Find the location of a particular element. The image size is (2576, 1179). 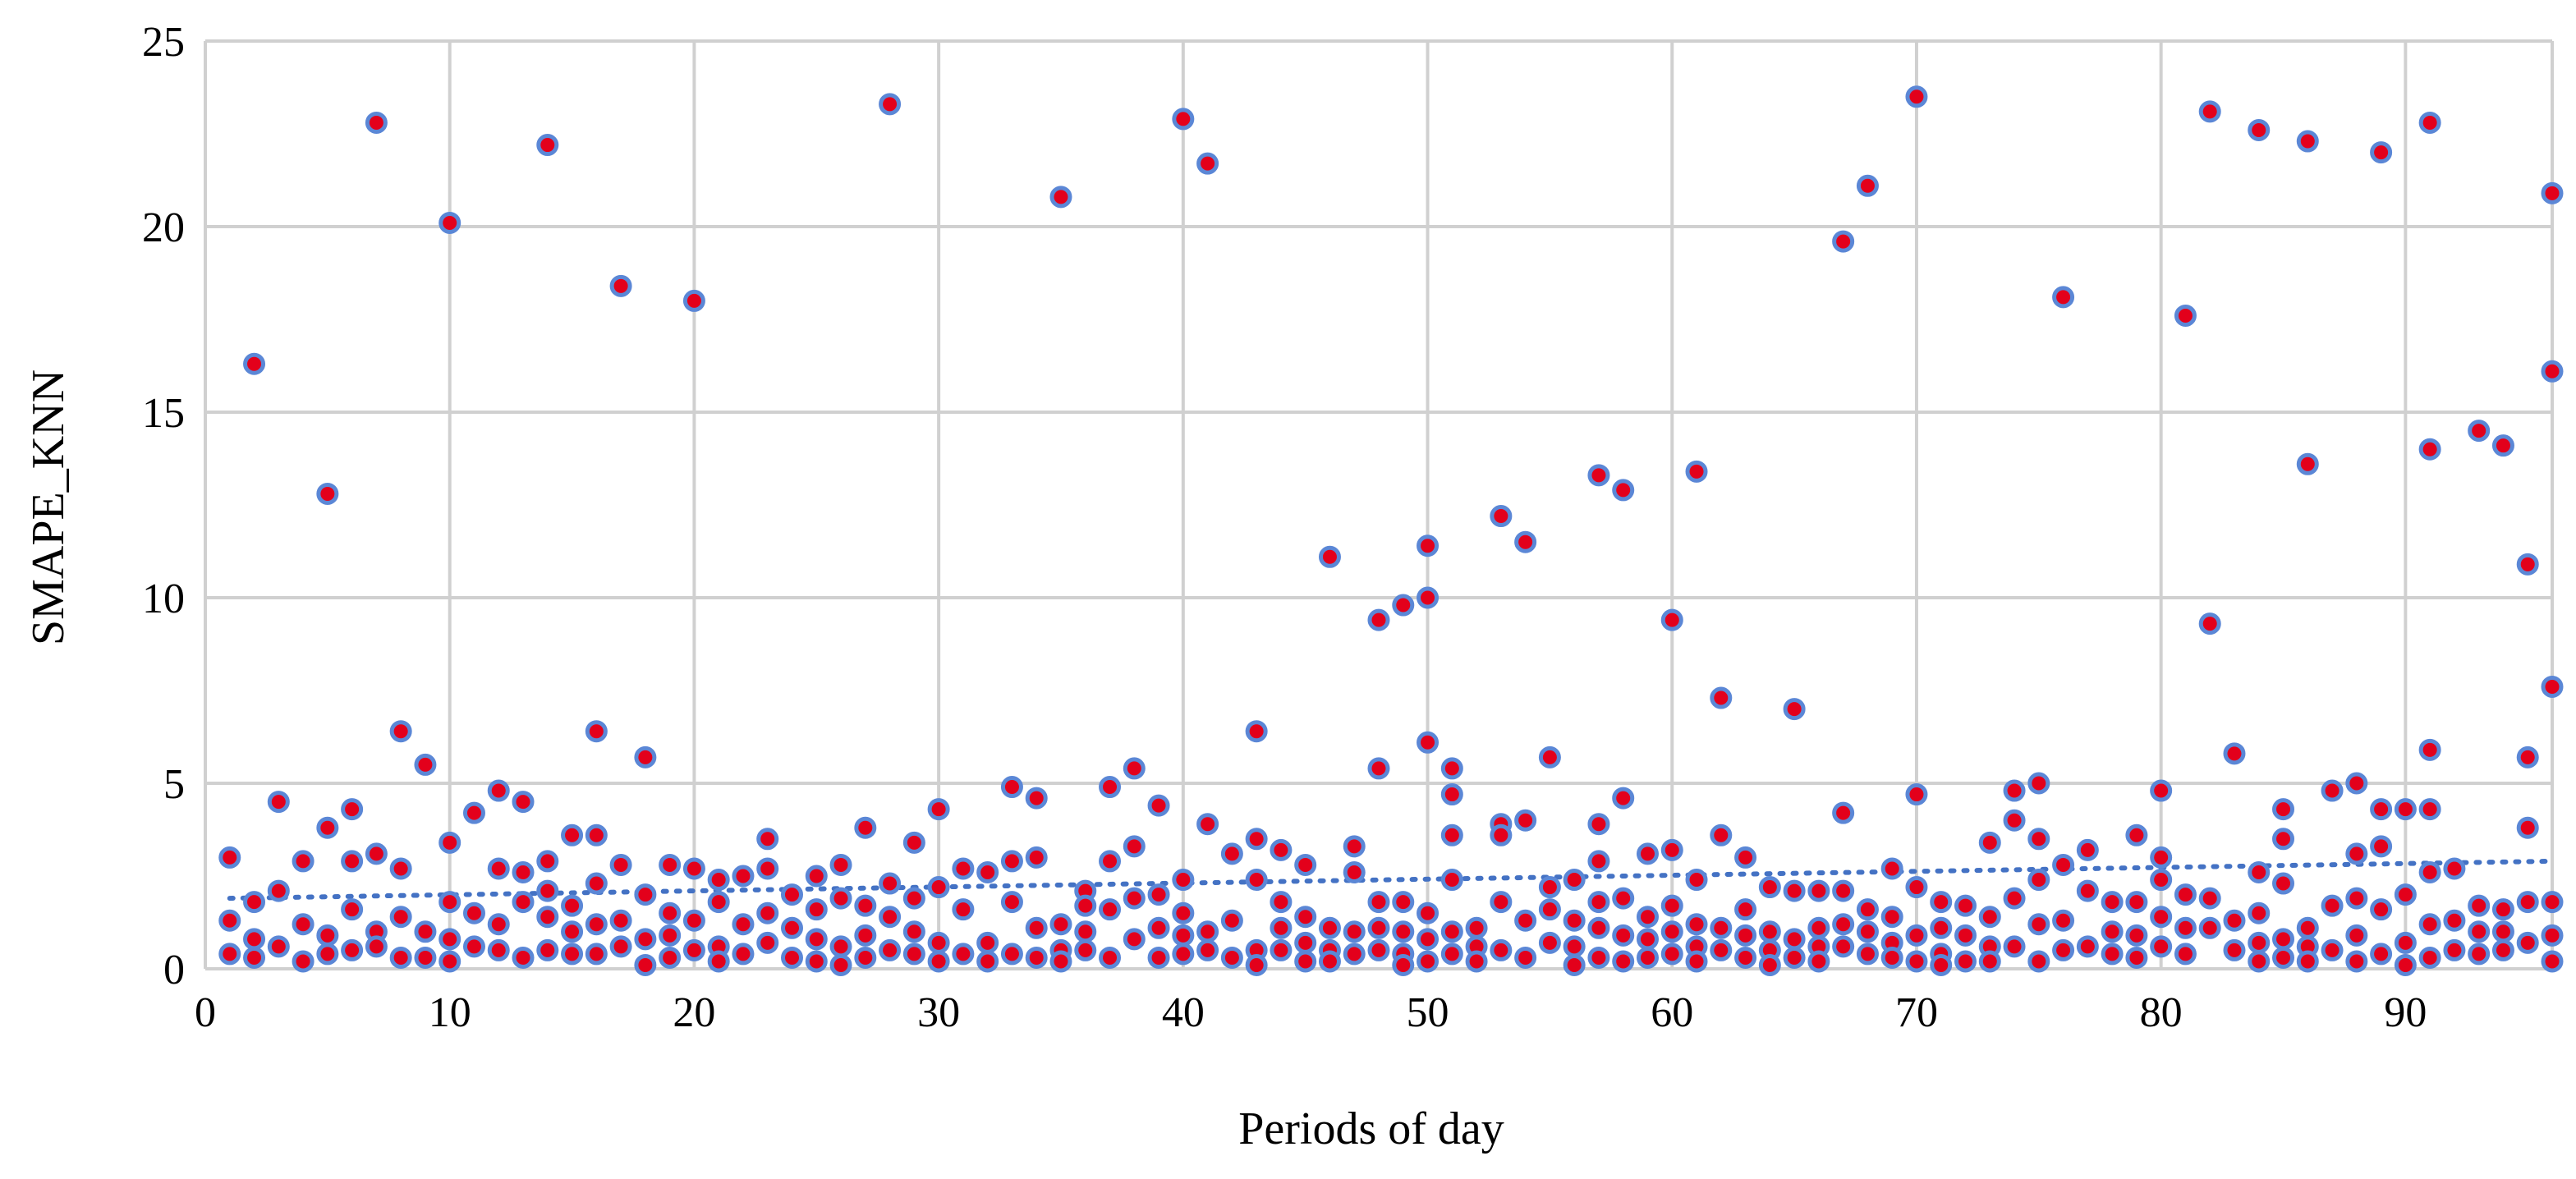

y-tick-label: 0 is located at coordinates (174, 970).